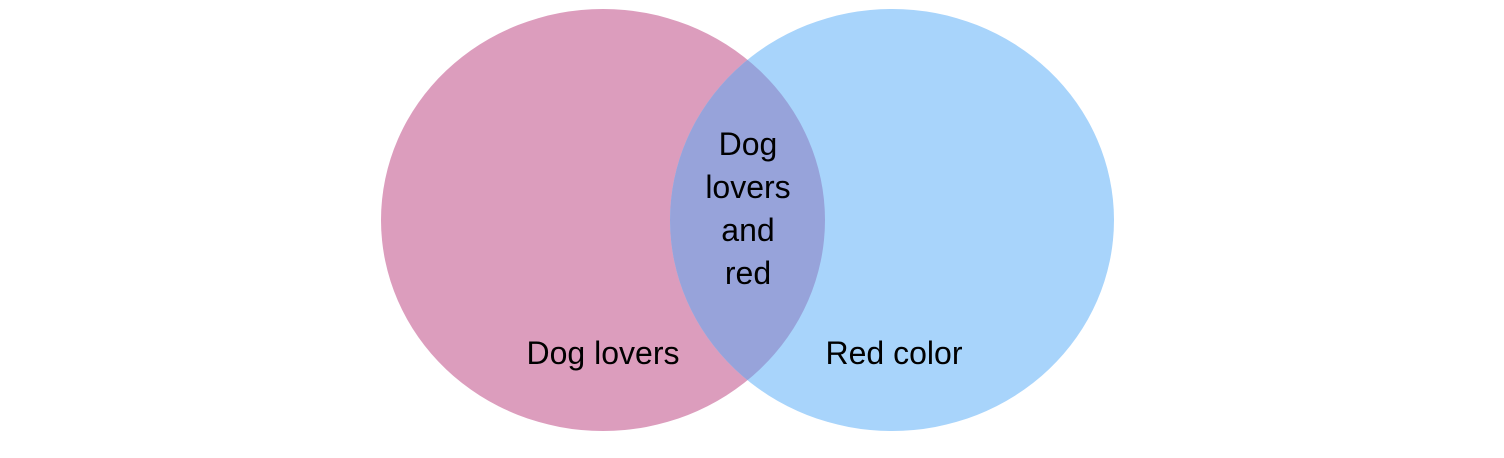 The image size is (1504, 458). What do you see at coordinates (747, 230) in the screenshot?
I see `intersection-label-line: and` at bounding box center [747, 230].